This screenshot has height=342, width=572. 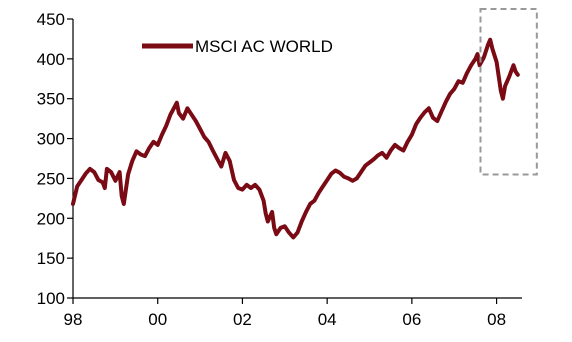 I want to click on y-tick-label: 200, so click(x=51, y=218).